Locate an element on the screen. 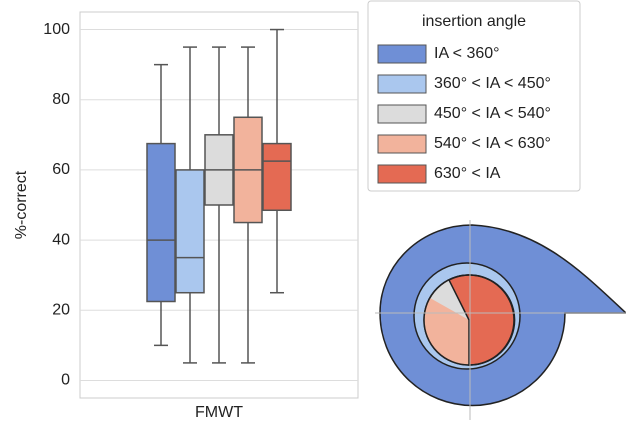 This screenshot has width=626, height=425. x-tick-label: FMWT is located at coordinates (219, 412).